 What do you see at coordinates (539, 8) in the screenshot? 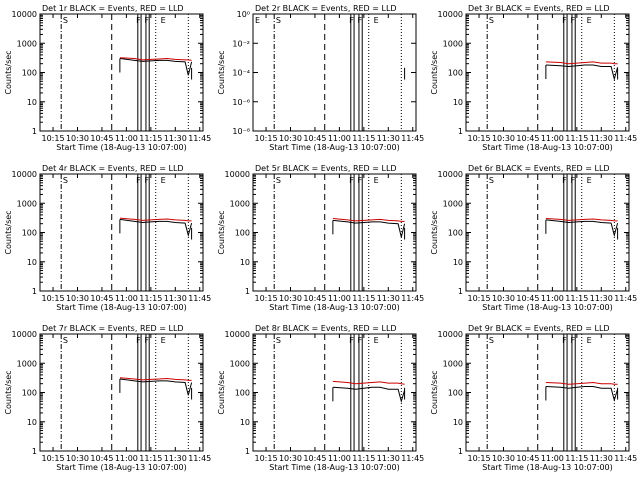
I see `panel-title: Det 3r BLACK = Events, RED = LLD` at bounding box center [539, 8].